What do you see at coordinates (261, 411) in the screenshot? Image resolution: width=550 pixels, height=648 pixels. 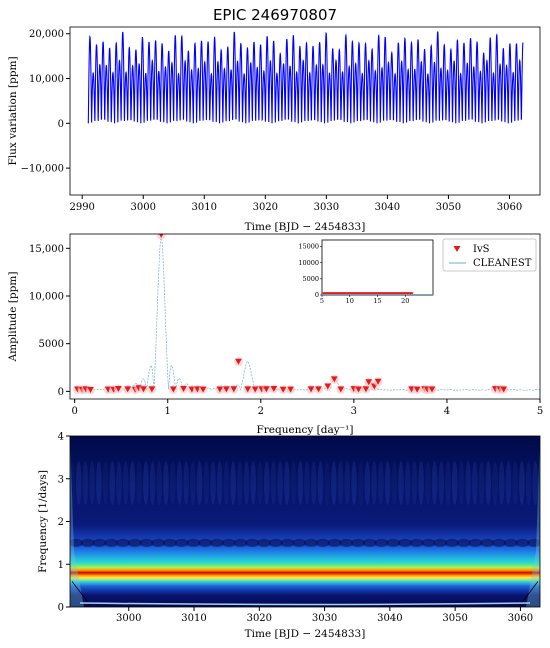 I see `x-tick-label: 2` at bounding box center [261, 411].